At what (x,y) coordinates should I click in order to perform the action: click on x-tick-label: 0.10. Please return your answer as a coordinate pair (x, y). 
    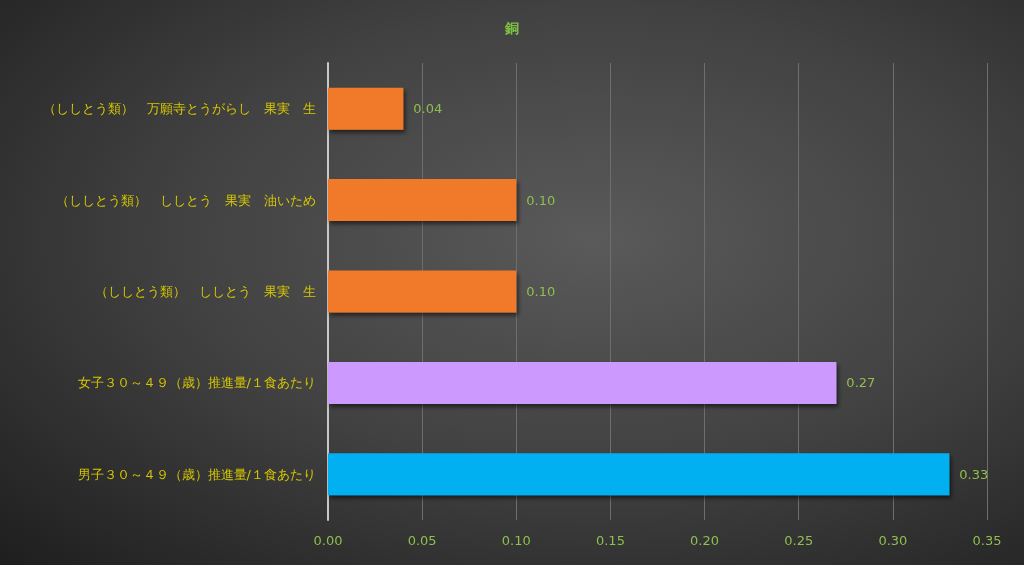
    Looking at the image, I should click on (516, 540).